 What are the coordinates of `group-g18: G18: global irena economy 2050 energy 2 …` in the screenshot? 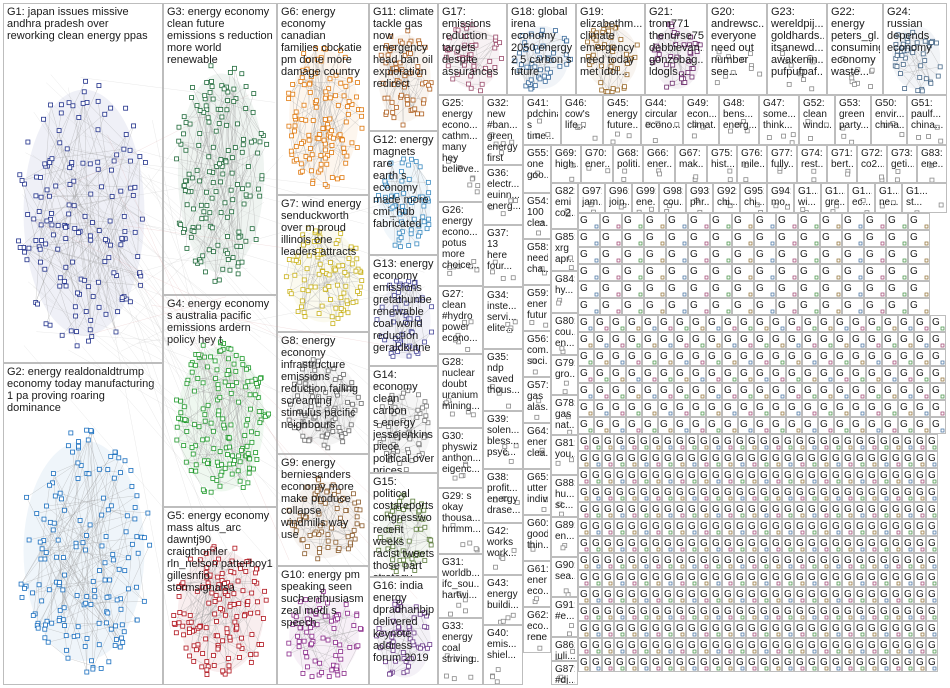 It's located at (541, 49).